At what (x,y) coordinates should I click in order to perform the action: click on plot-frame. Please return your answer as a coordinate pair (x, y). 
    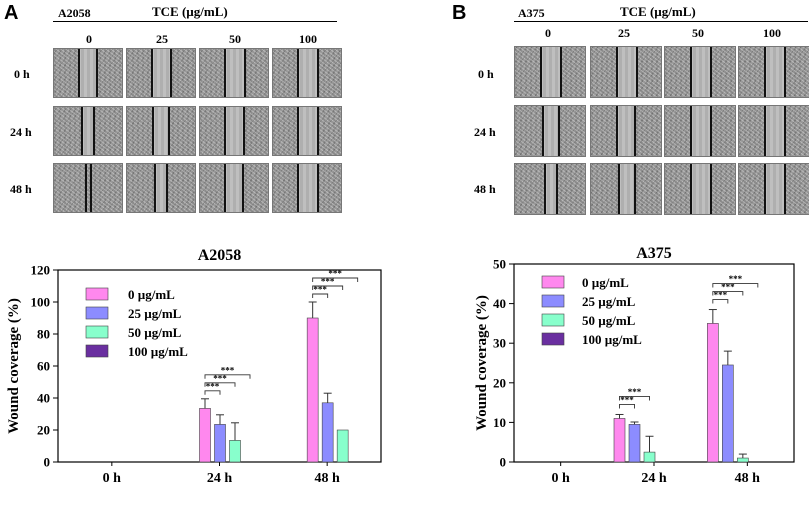
    Looking at the image, I should click on (654, 363).